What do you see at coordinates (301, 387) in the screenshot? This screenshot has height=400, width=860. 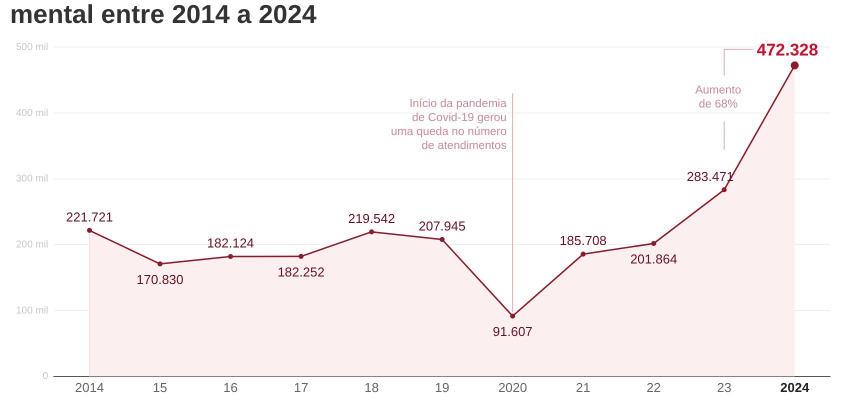 I see `x-tick-label: 17` at bounding box center [301, 387].